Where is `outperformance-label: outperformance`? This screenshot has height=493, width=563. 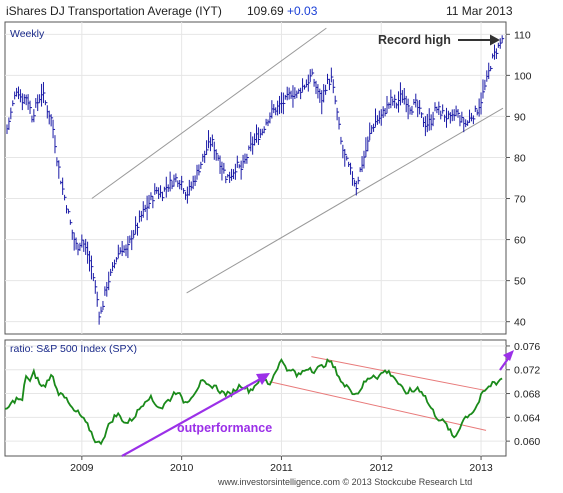
outperformance-label: outperformance is located at coordinates (224, 428).